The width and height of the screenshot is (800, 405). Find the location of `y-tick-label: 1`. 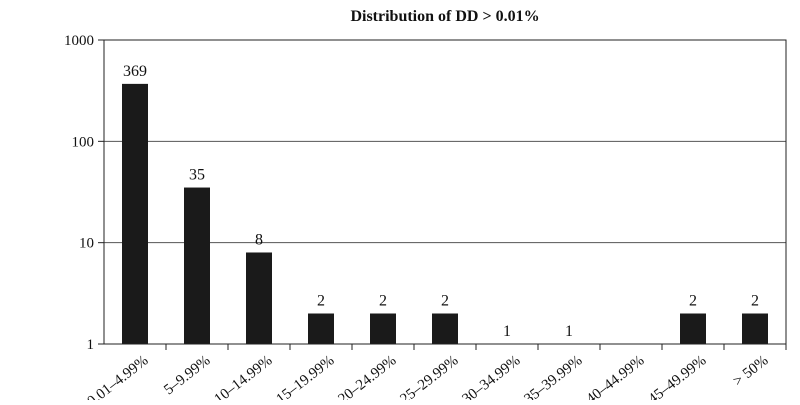

y-tick-label: 1 is located at coordinates (91, 345).